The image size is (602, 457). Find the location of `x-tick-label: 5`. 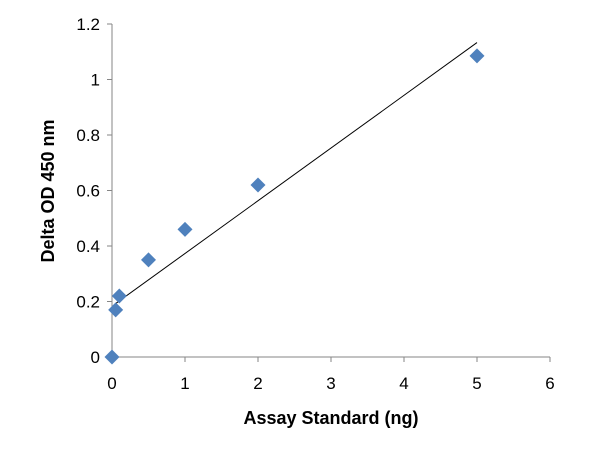

x-tick-label: 5 is located at coordinates (476, 383).